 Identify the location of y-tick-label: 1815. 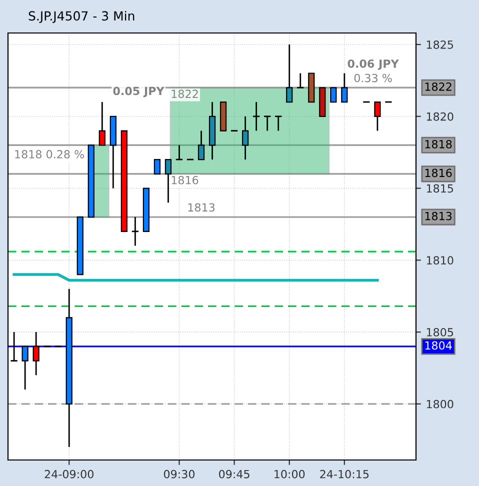
(440, 188).